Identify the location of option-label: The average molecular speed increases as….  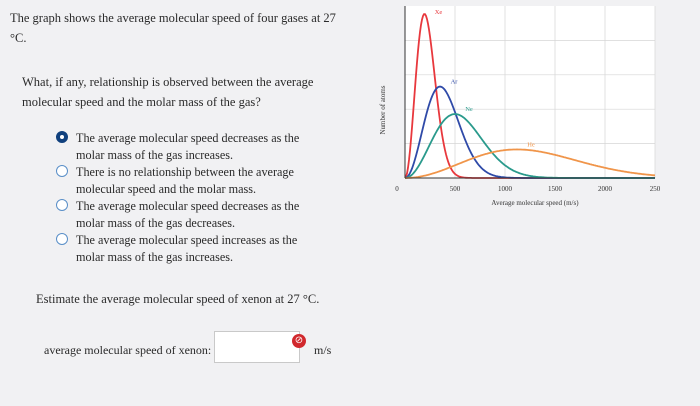
(187, 248).